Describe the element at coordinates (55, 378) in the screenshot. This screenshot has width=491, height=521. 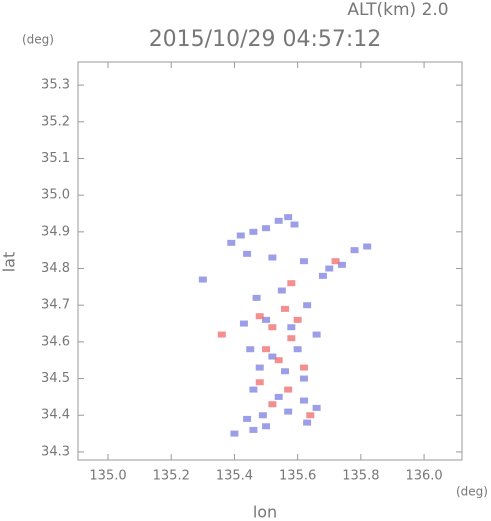
I see `y-tick-label: 34.5` at that location.